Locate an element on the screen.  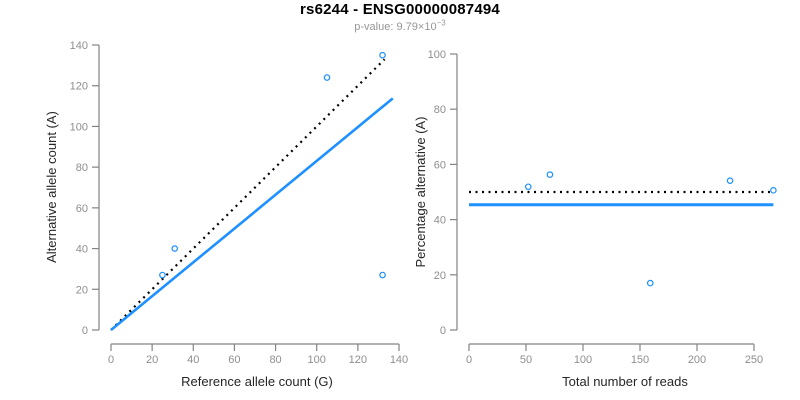
x-tick-label: 40 is located at coordinates (193, 360).